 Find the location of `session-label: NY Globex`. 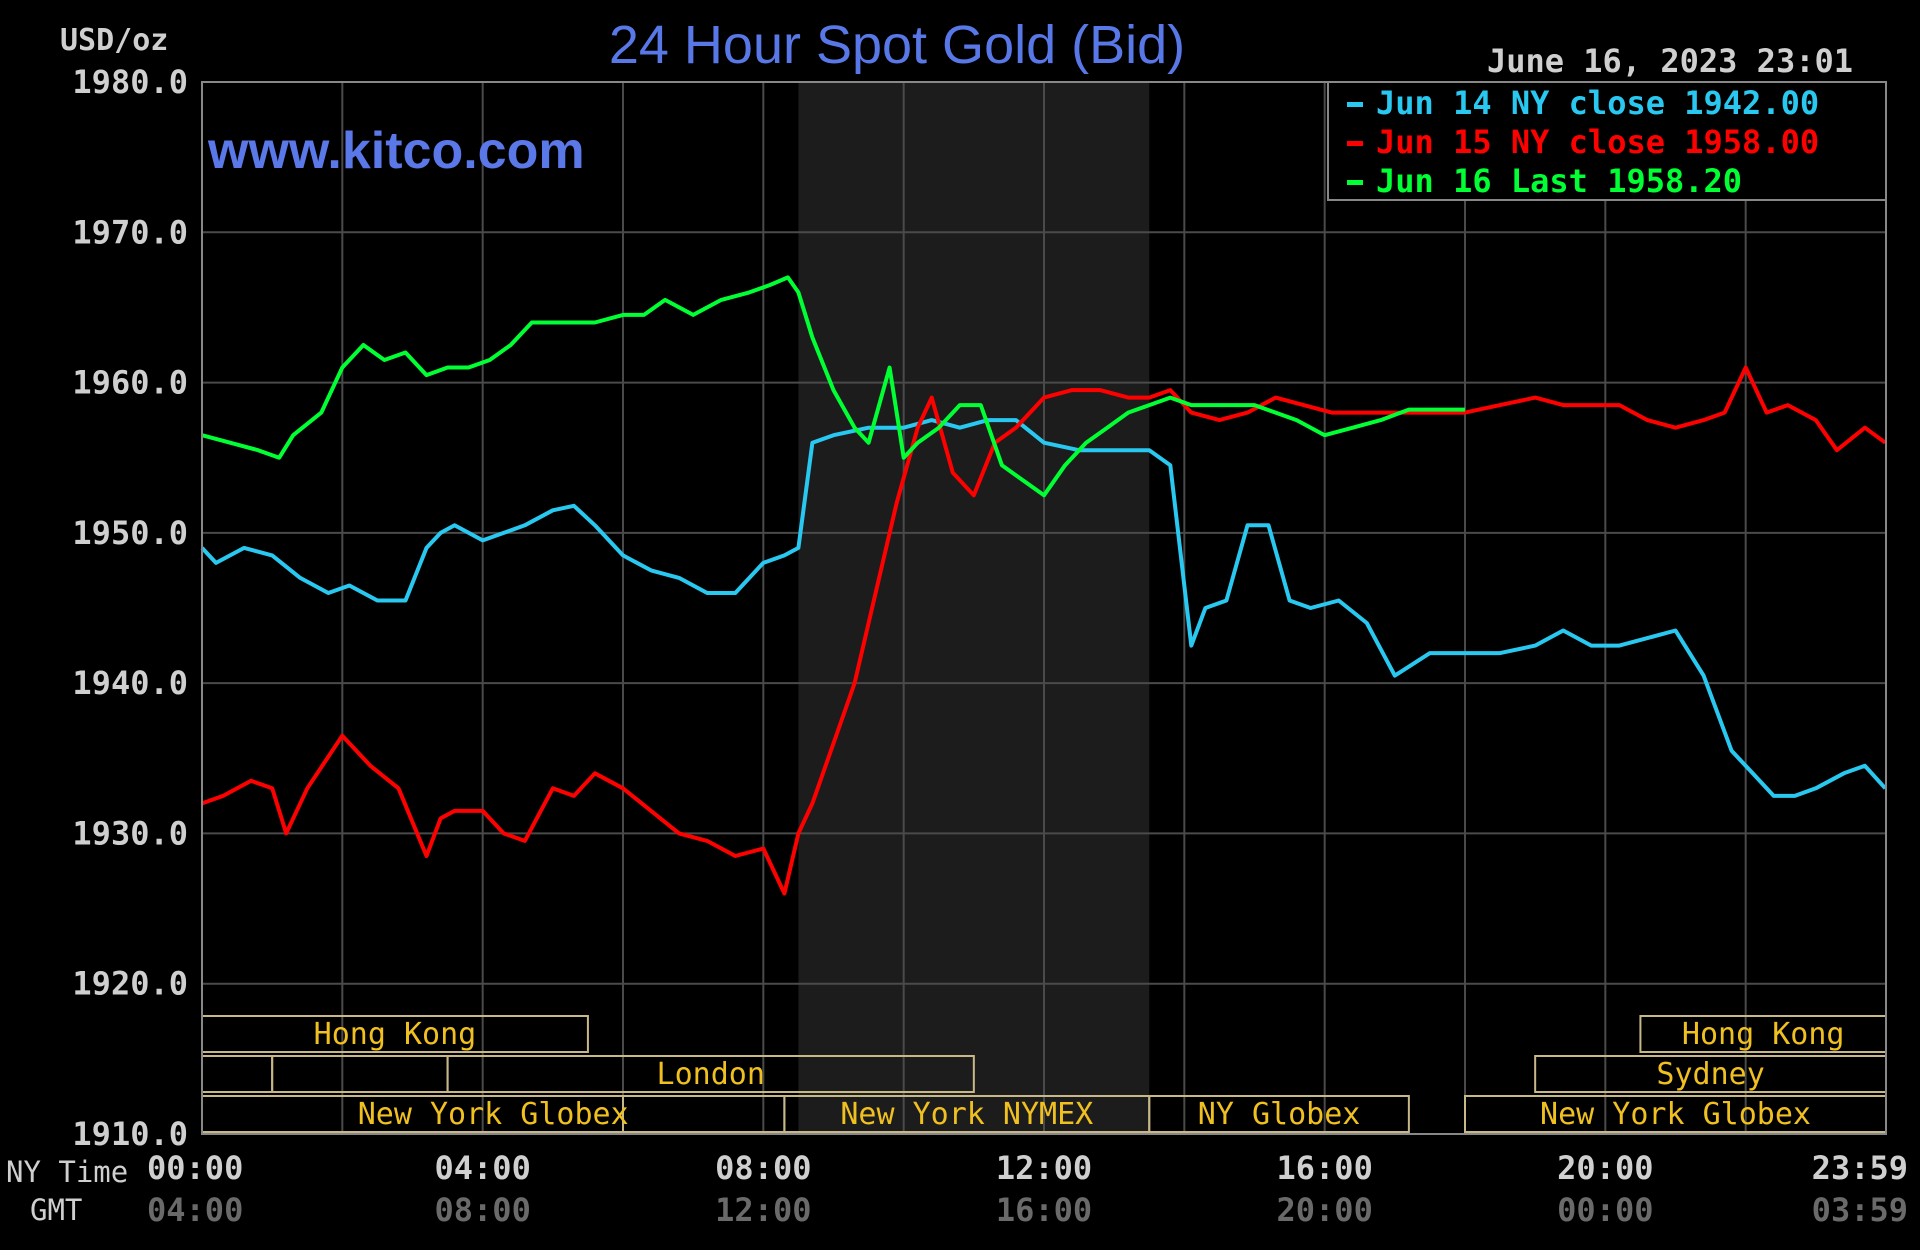

session-label: NY Globex is located at coordinates (1279, 1114).